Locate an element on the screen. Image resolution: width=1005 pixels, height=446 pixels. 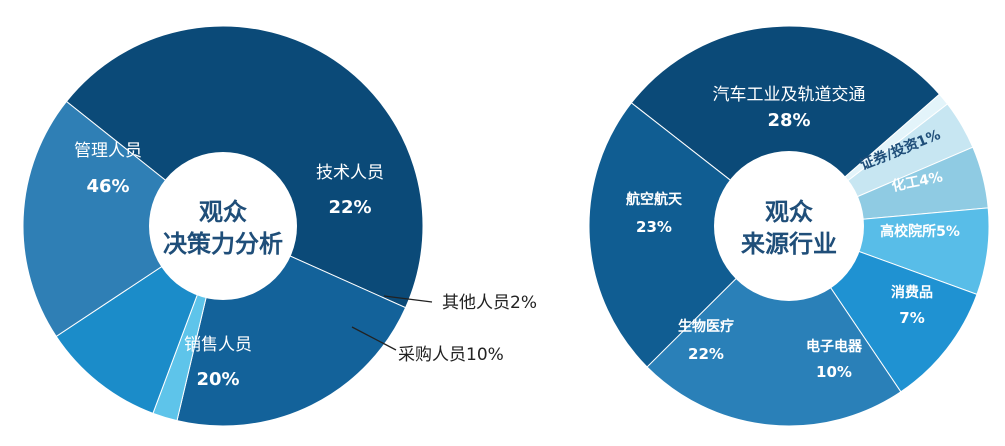
chart-center-title: 决策力分析 is located at coordinates (223, 244).